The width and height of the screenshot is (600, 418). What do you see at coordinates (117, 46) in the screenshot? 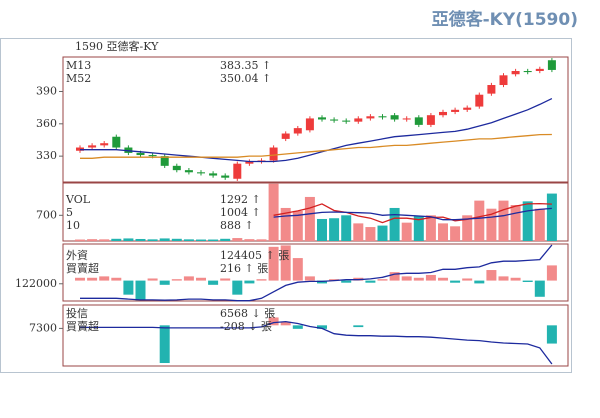
I see `chart-header: 1590 亞德客-KY` at bounding box center [117, 46].